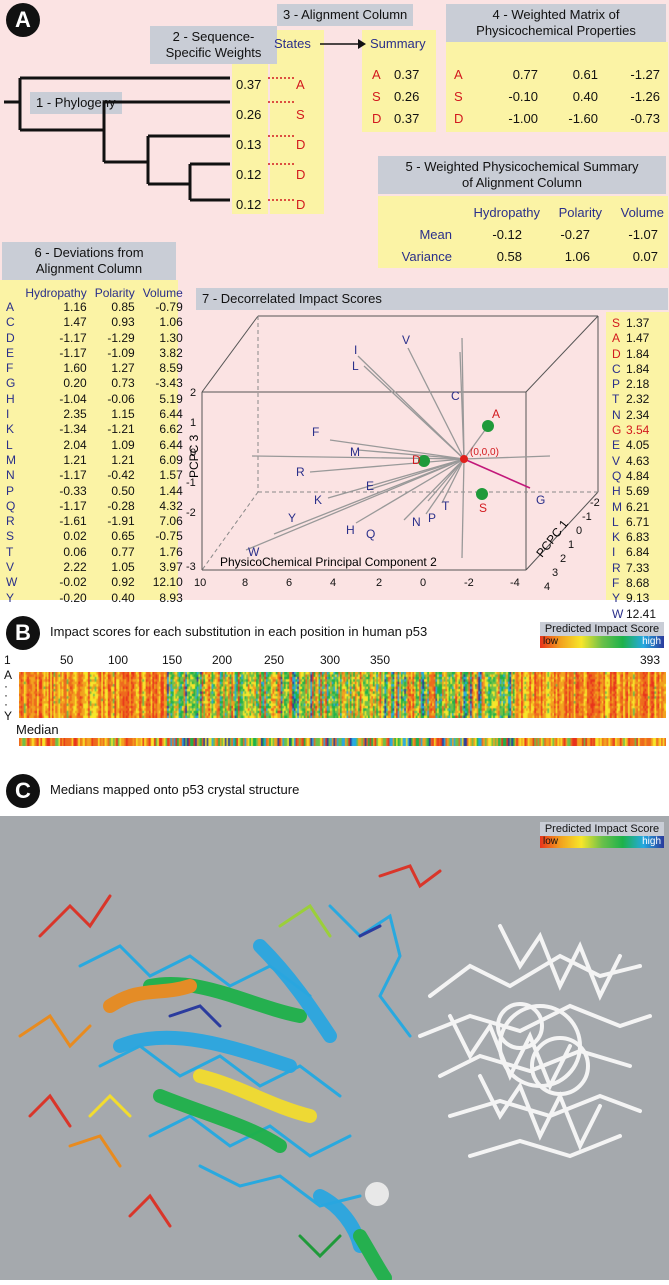 This screenshot has width=669, height=1285. I want to click on position-tick: 50, so click(67, 660).